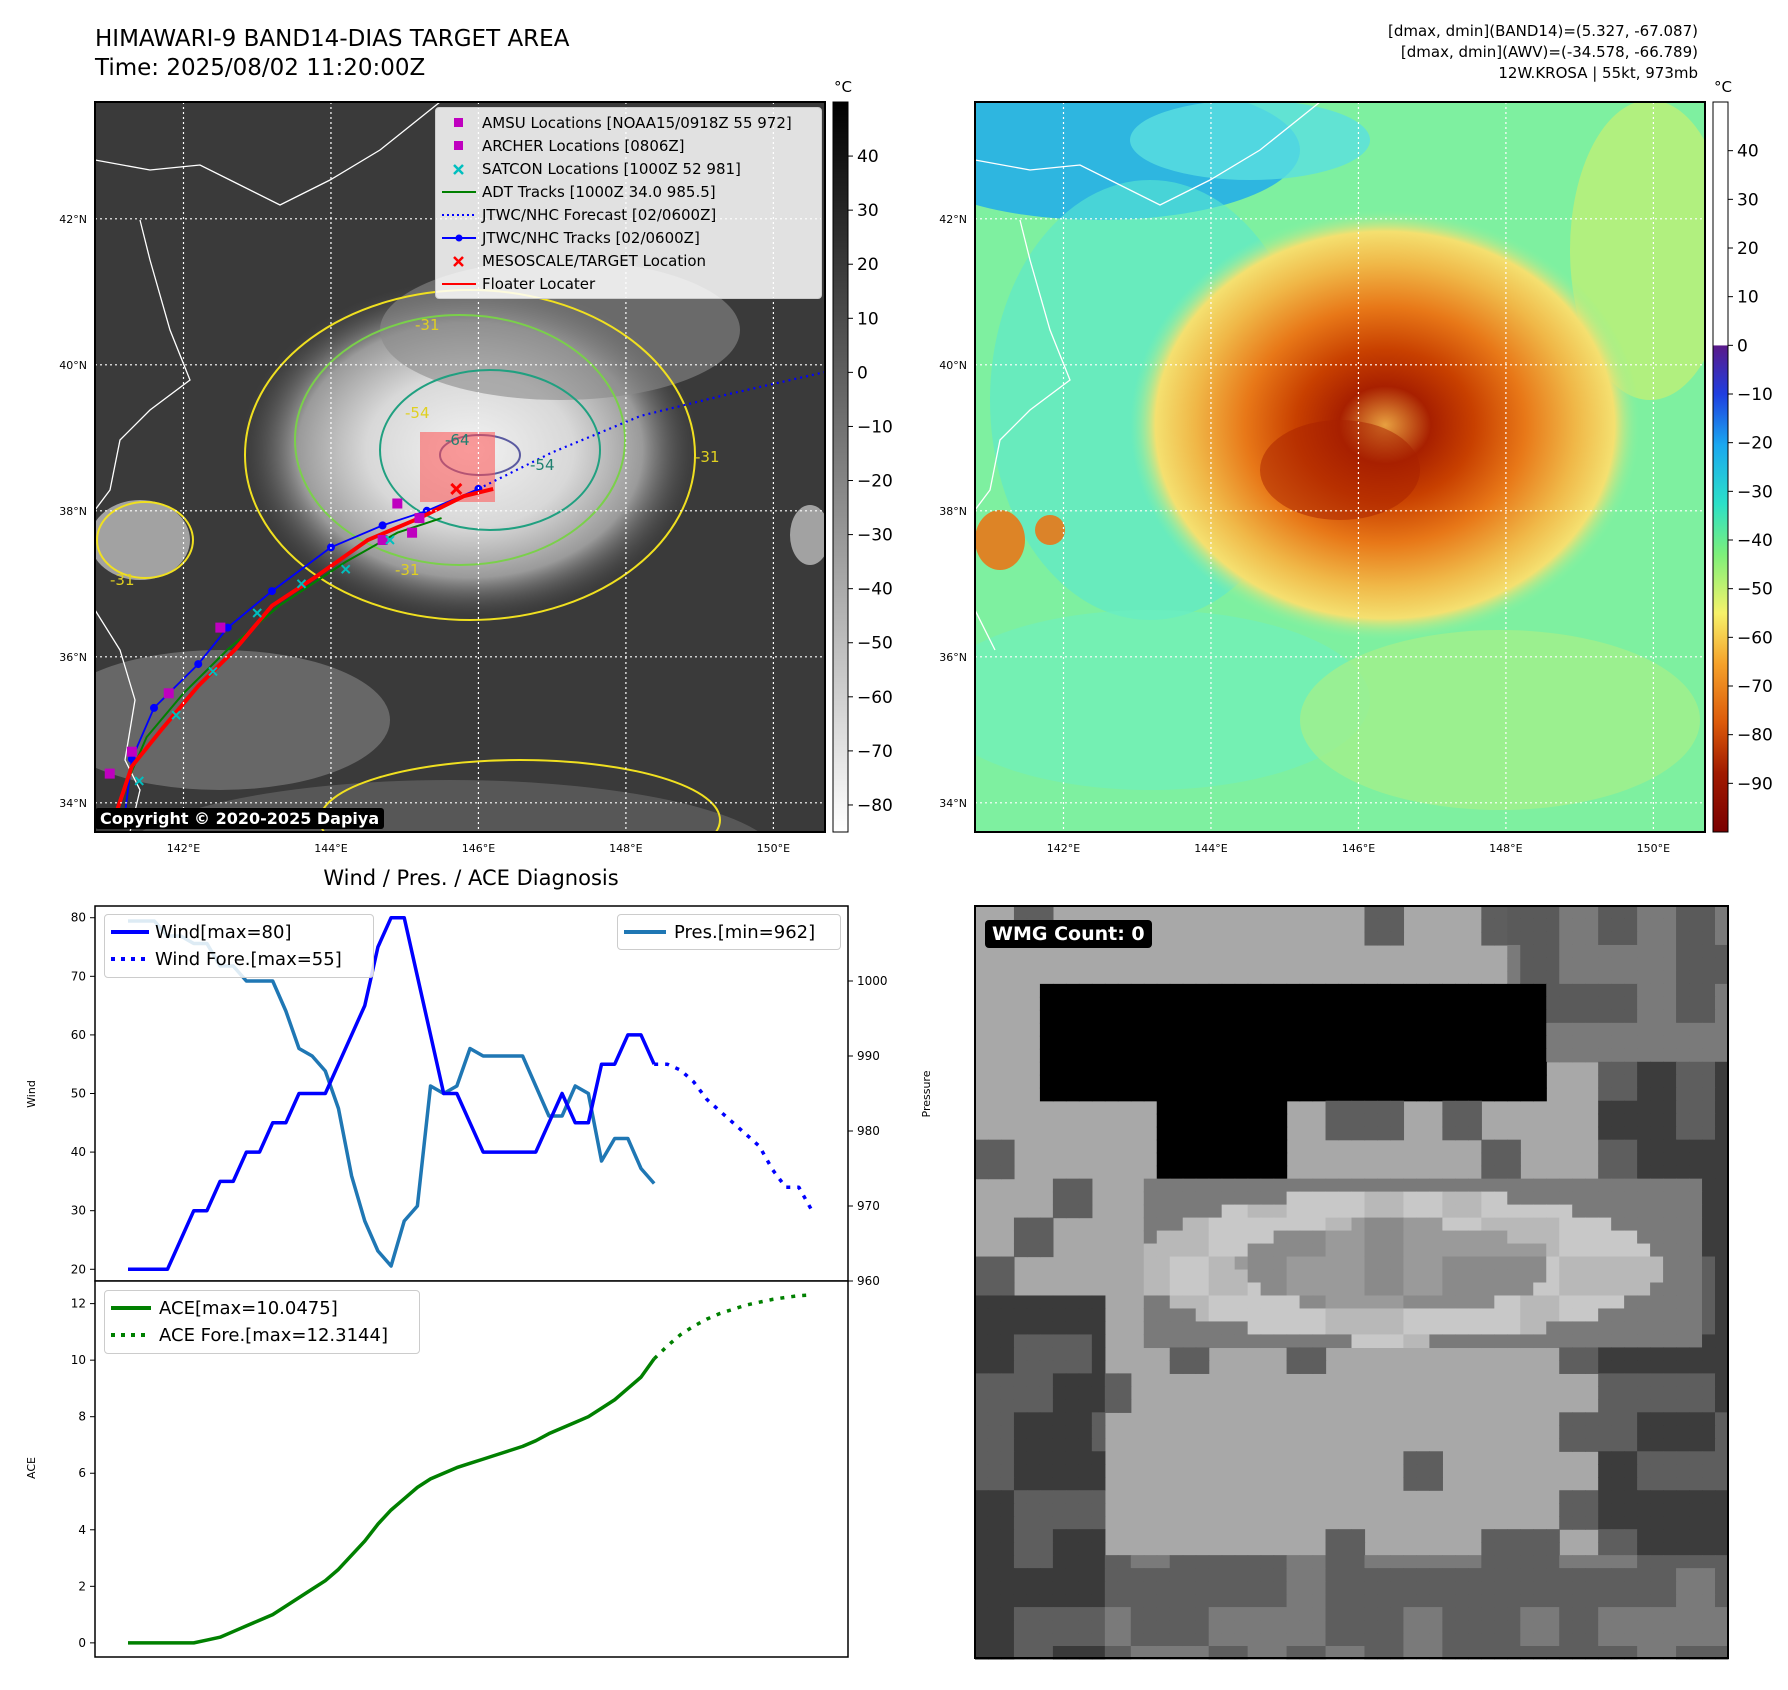 Image resolution: width=1788 pixels, height=1690 pixels. What do you see at coordinates (415, 452) in the screenshot?
I see `ir-contour-labels: -31-54-64-54-31-31-31` at bounding box center [415, 452].